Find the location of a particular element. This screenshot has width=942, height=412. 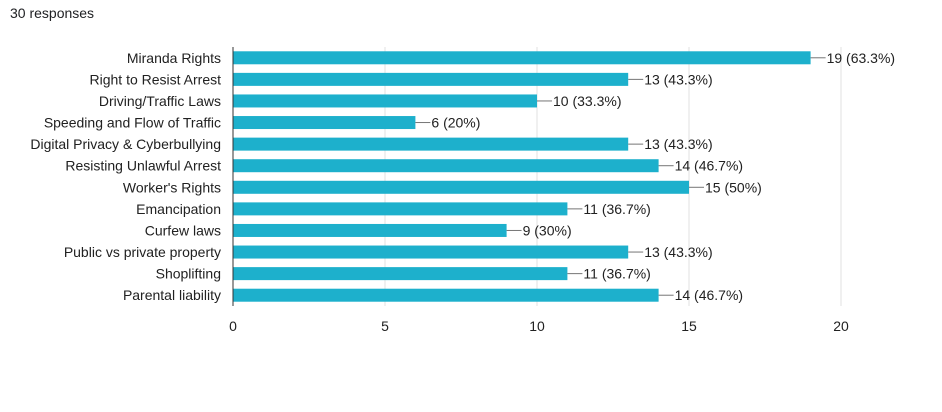

data-label: 10 (33.3%) is located at coordinates (587, 101).